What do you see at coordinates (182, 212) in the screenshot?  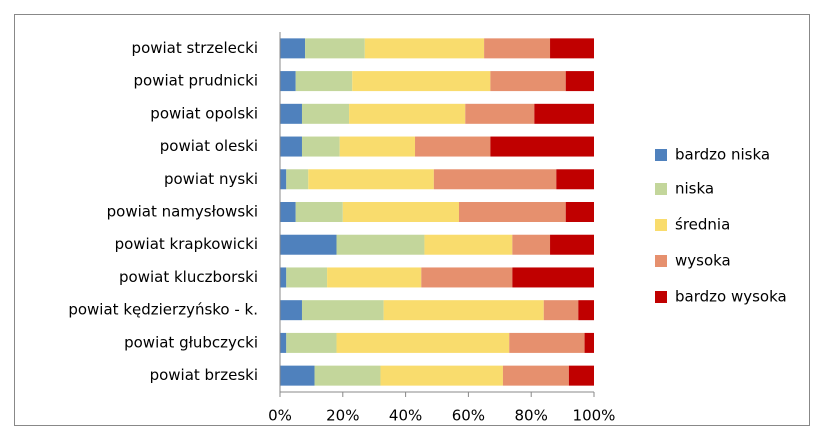 I see `y-tick-label: powiat namysłowski` at bounding box center [182, 212].